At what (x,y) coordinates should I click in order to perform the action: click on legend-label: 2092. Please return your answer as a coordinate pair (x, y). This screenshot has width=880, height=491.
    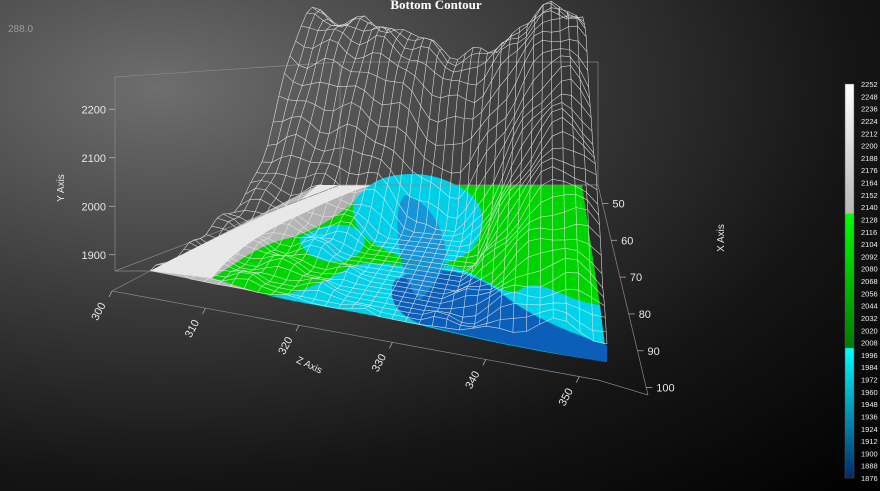
    Looking at the image, I should click on (869, 256).